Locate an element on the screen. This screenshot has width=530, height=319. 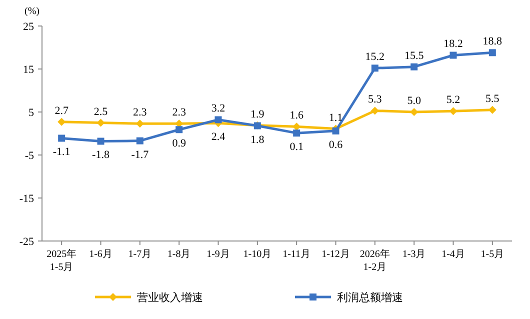
legend-label: 利润总额增速 is located at coordinates (370, 297).